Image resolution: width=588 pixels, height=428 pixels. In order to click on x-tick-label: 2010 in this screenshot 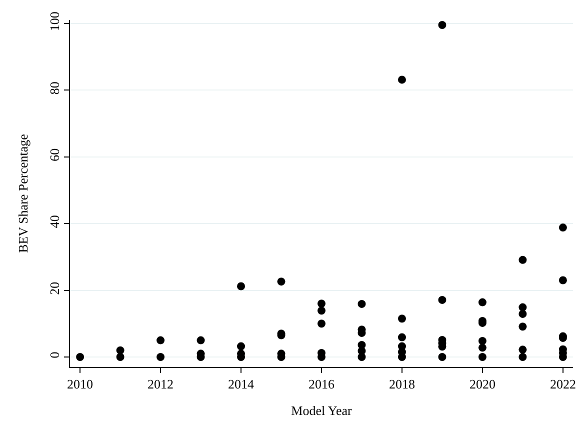, I will do `click(80, 384)`.